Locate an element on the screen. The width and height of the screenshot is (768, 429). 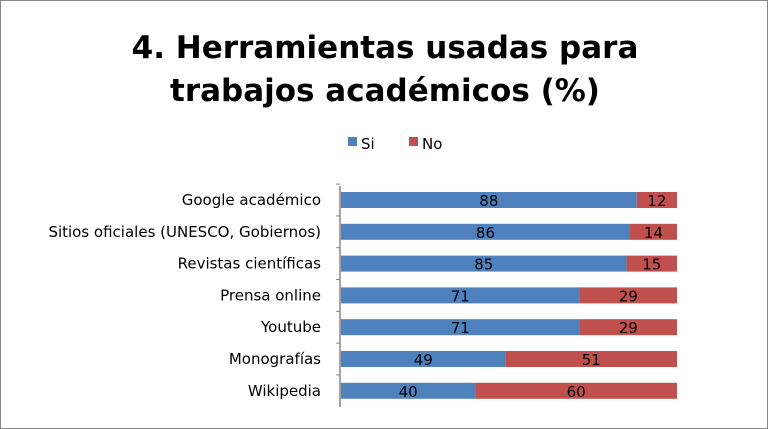
data-label-si: 40 is located at coordinates (408, 392).